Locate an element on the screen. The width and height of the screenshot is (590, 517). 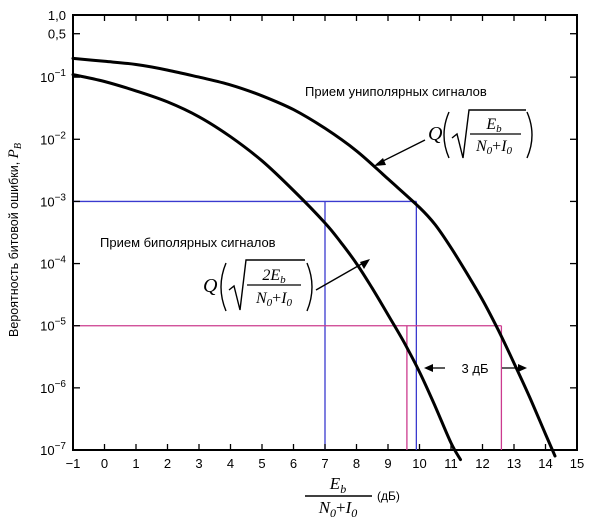
y-tick-exp: −7 is located at coordinates (61, 446).